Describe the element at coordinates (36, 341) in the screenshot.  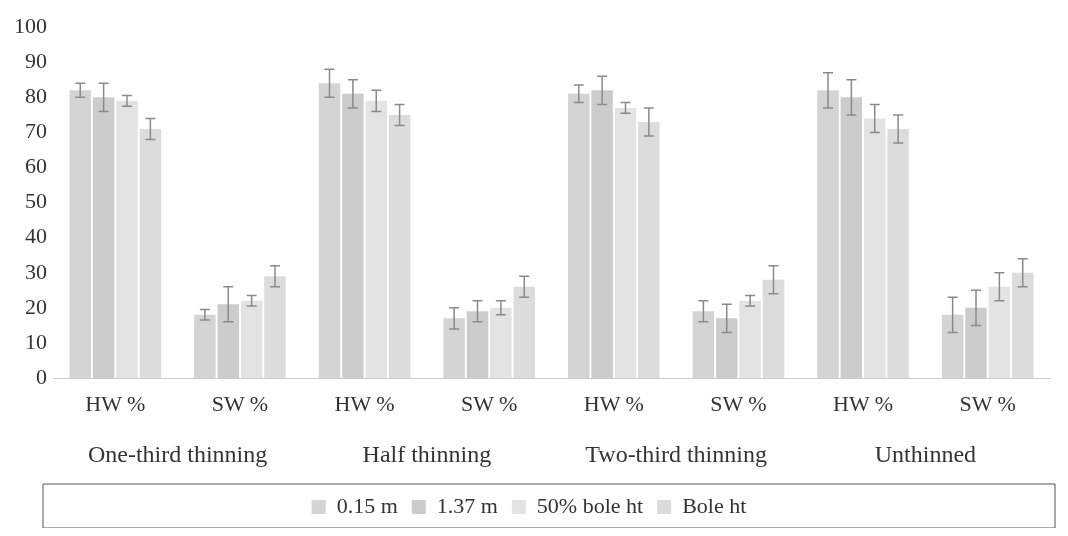
I see `y-tick-label: 10` at that location.